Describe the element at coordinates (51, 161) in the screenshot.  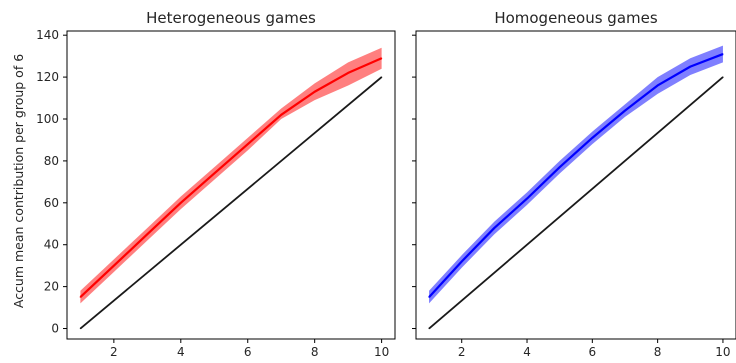
I see `y-tick-label: 80` at that location.